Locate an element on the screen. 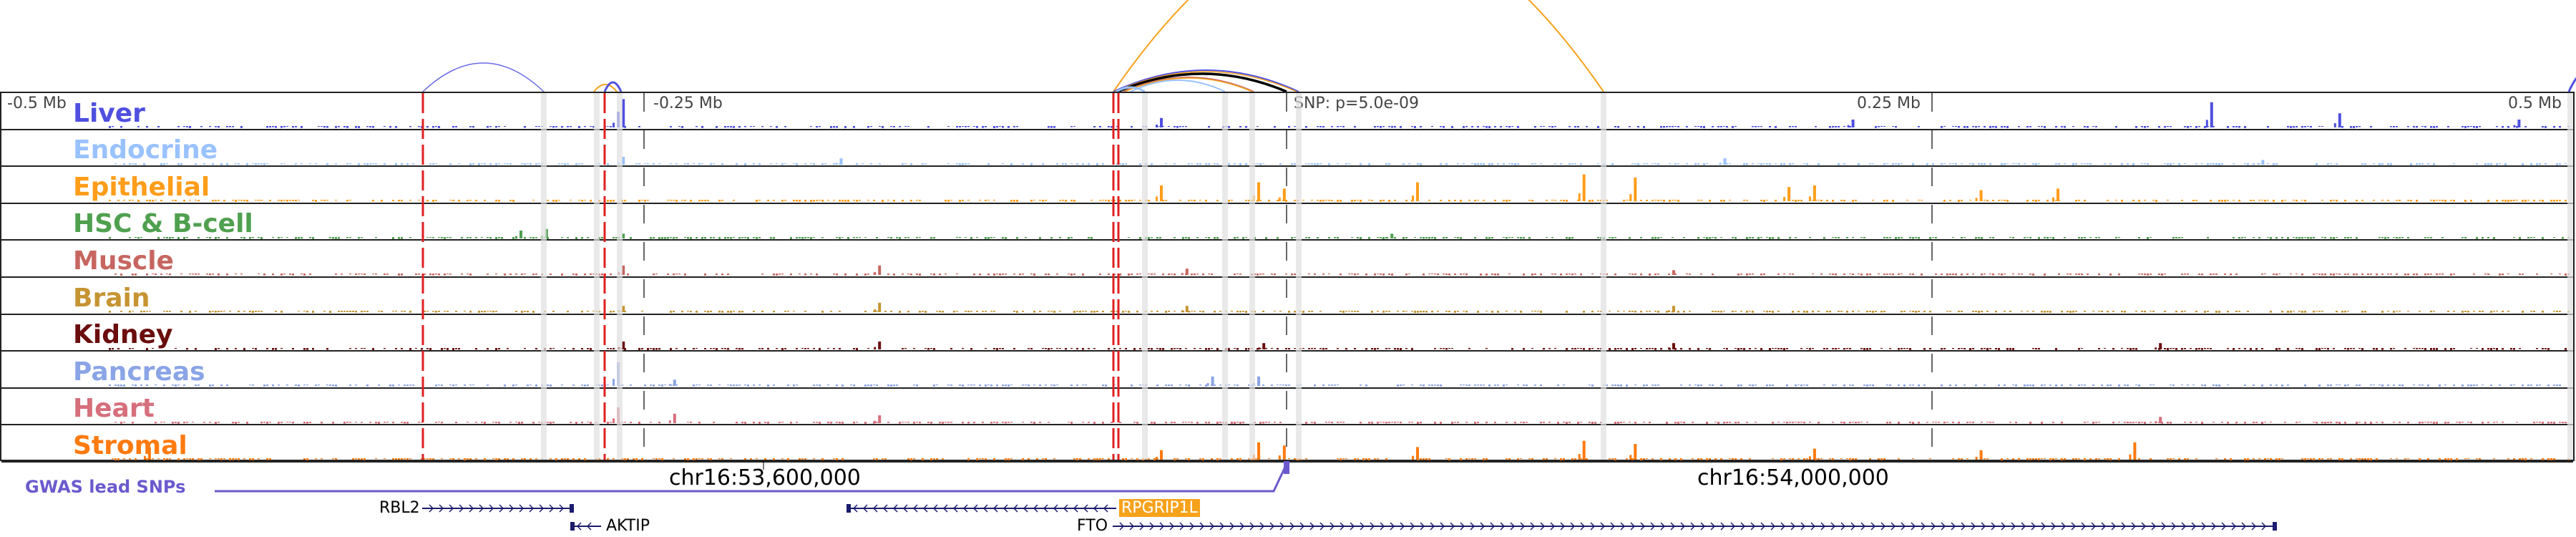  gene-label-rpgrip1l: RPGRIP1L is located at coordinates (1159, 508).